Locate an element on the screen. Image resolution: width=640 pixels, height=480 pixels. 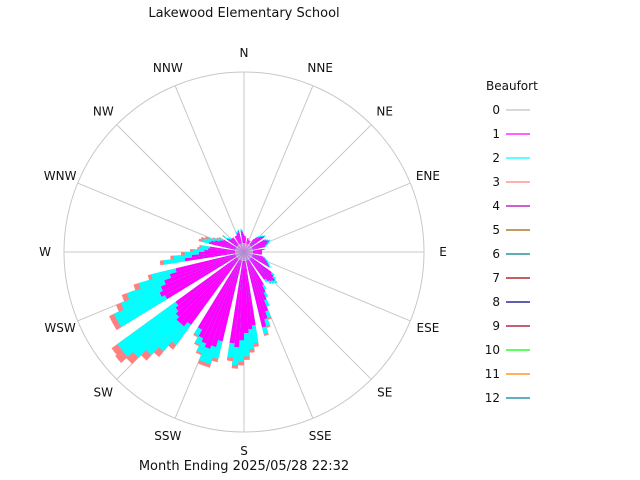
legend-label-6: 6 is located at coordinates (496, 254).